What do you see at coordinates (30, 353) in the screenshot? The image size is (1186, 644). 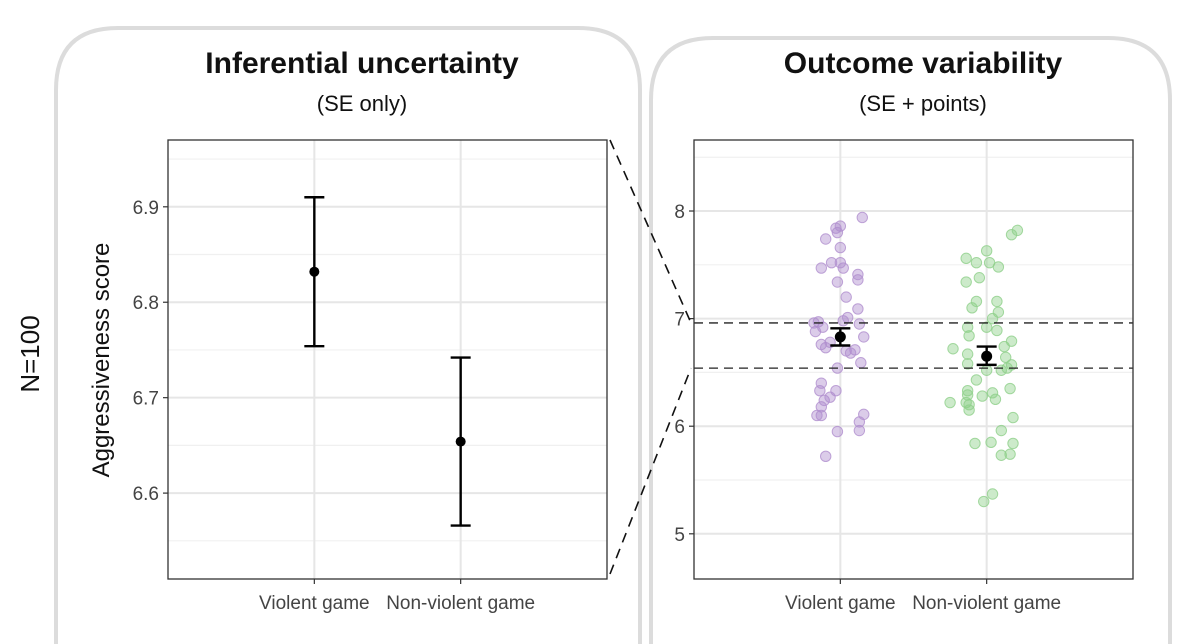 I see `row-label: N=100` at bounding box center [30, 353].